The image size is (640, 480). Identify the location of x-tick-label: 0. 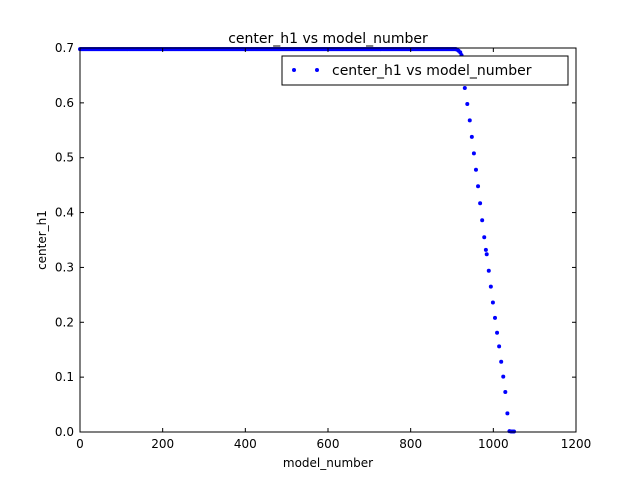
(80, 444).